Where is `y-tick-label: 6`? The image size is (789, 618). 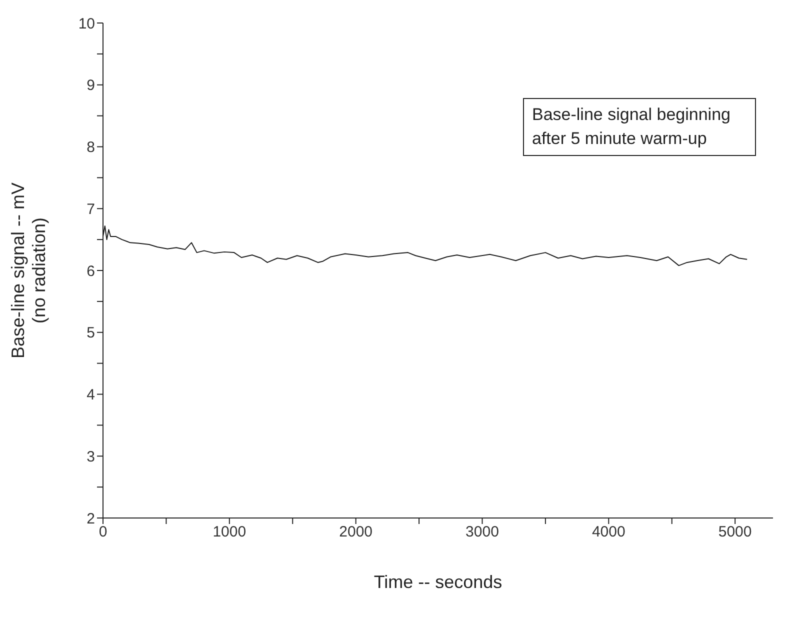
y-tick-label: 6 is located at coordinates (90, 271).